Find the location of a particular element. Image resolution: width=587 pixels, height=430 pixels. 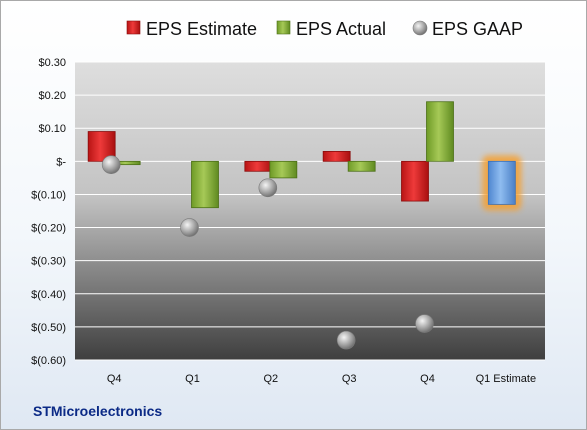

x-category-label: Q2 is located at coordinates (270, 379).